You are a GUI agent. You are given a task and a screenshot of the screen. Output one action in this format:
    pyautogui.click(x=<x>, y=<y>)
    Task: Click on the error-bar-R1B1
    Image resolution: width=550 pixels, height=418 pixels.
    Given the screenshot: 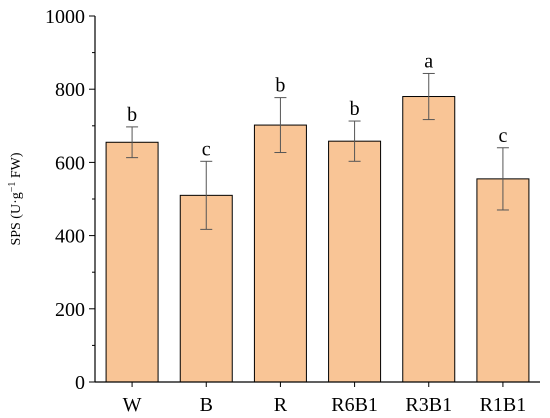 What is the action you would take?
    pyautogui.click(x=502, y=179)
    